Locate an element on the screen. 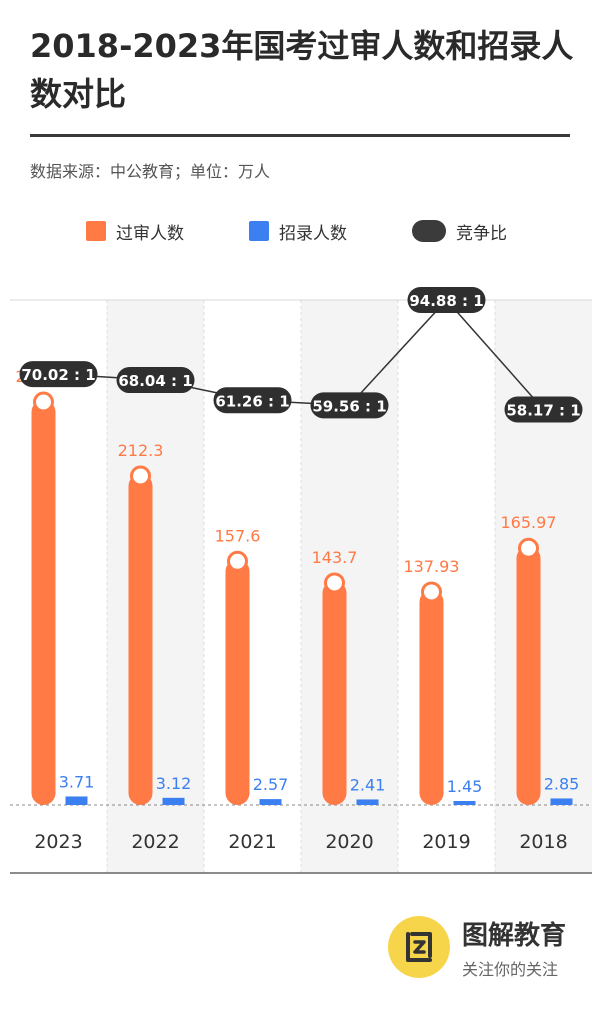 The image size is (600, 1026). legend-swatch-ratio is located at coordinates (429, 231).